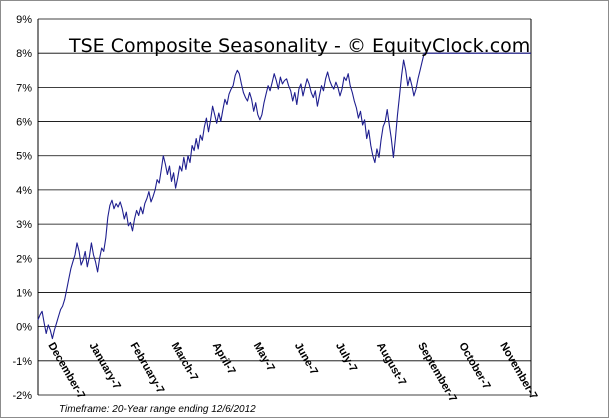 The image size is (609, 418). What do you see at coordinates (264, 357) in the screenshot?
I see `x-tick-label: May-7` at bounding box center [264, 357].